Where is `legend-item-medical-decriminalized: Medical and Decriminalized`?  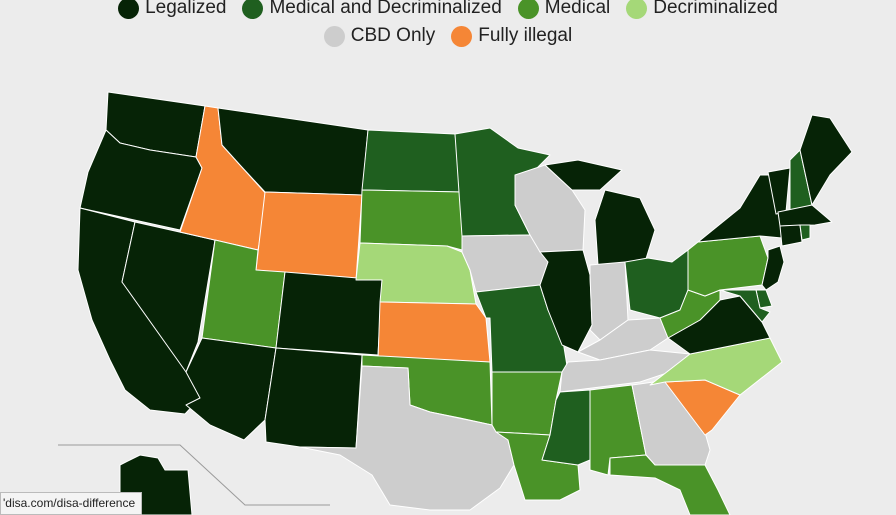
legend-item-medical-decriminalized: Medical and Decriminalized is located at coordinates (372, 10).